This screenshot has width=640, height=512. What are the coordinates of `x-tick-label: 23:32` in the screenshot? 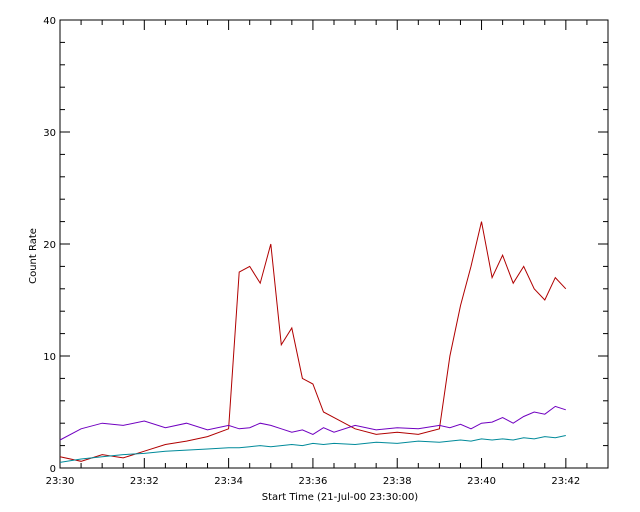 It's located at (144, 481).